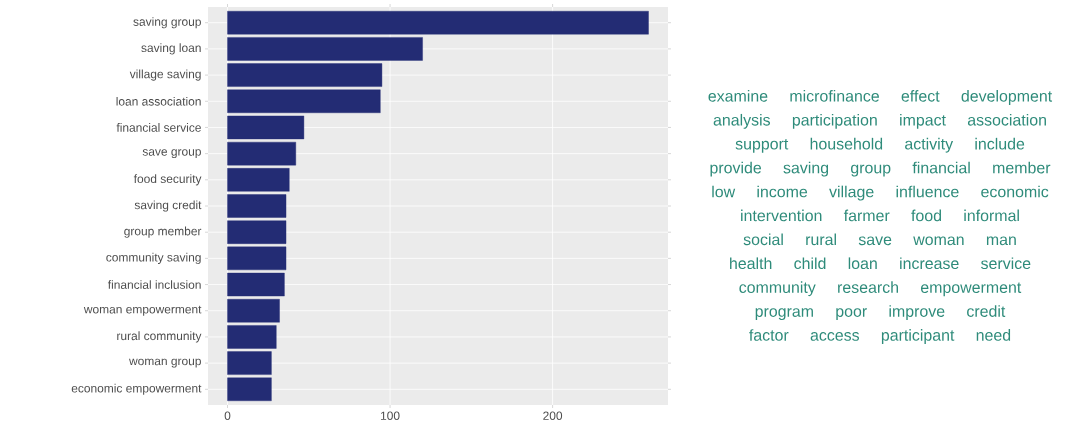 Image resolution: width=1069 pixels, height=433 pixels. What do you see at coordinates (1000, 143) in the screenshot?
I see `text: include` at bounding box center [1000, 143].